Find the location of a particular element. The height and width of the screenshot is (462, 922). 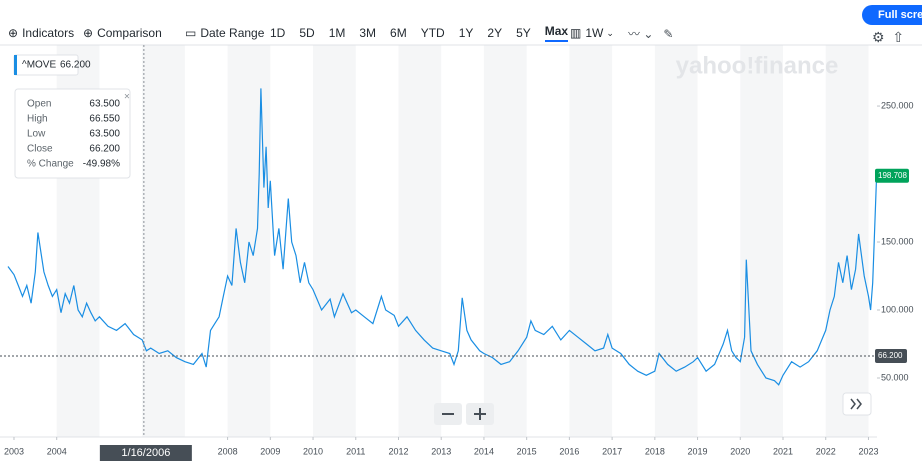

scroll-end-icon is located at coordinates (856, 404).